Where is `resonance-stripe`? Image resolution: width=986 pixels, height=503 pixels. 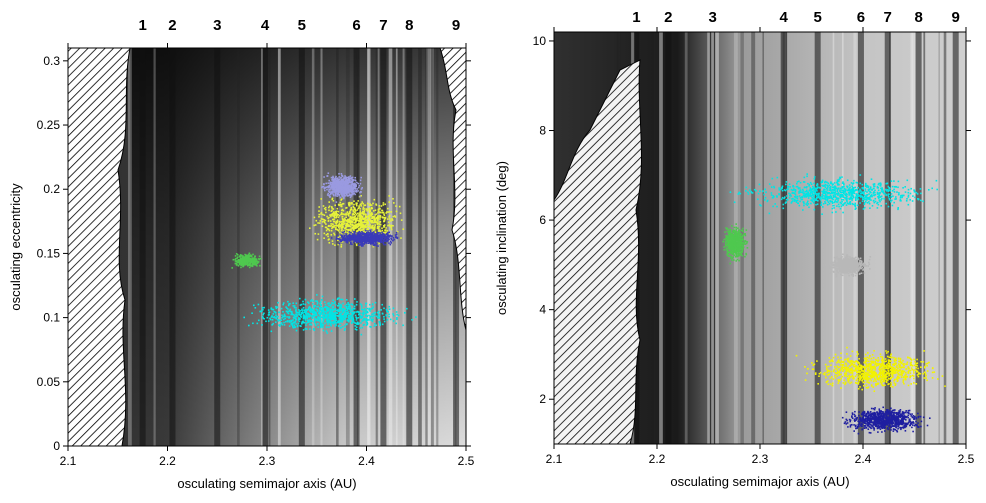
resonance-stripe is located at coordinates (217, 247).